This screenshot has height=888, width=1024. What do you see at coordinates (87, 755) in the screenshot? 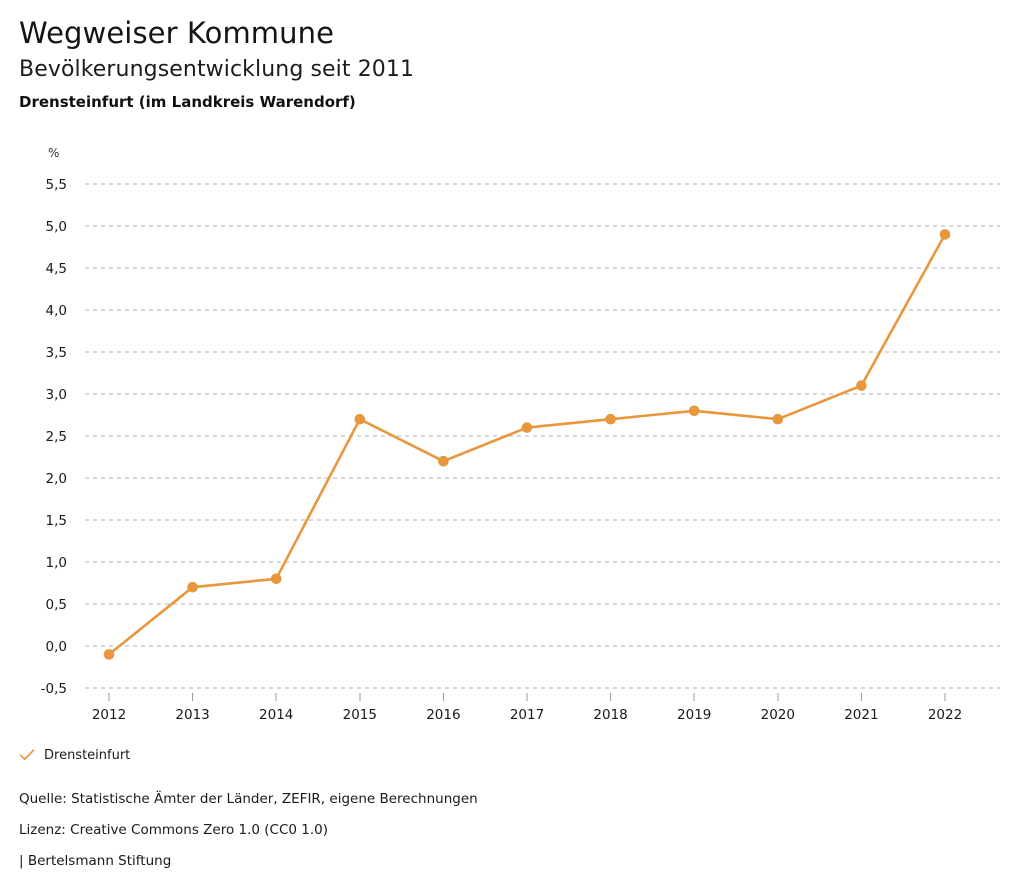
I see `legend-item-label: Drensteinfurt` at bounding box center [87, 755].